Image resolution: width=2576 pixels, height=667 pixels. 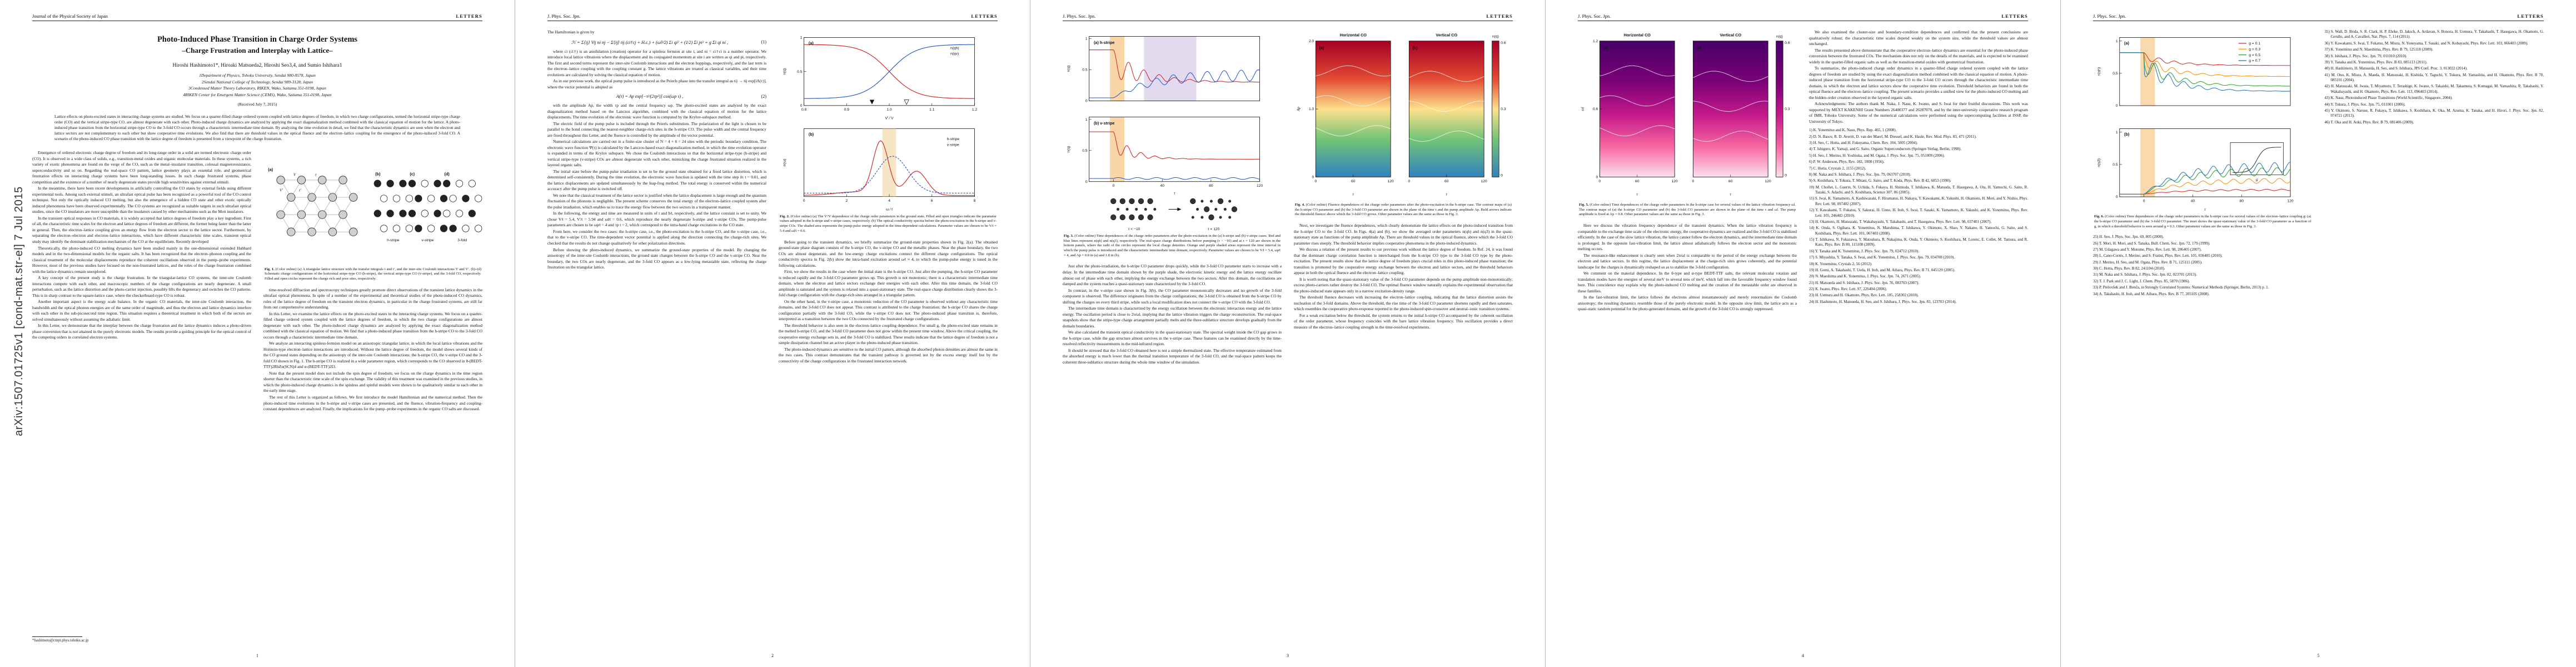 I want to click on fig3-snapshot-1-label: τ < −10, so click(x=1134, y=229).